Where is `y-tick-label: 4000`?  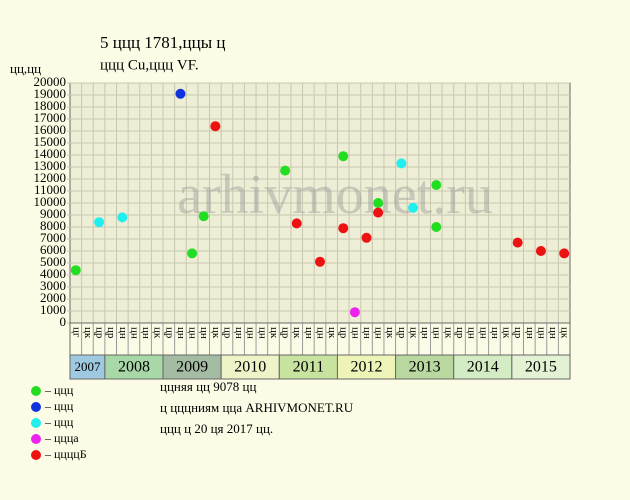 y-tick-label: 4000 is located at coordinates (53, 273).